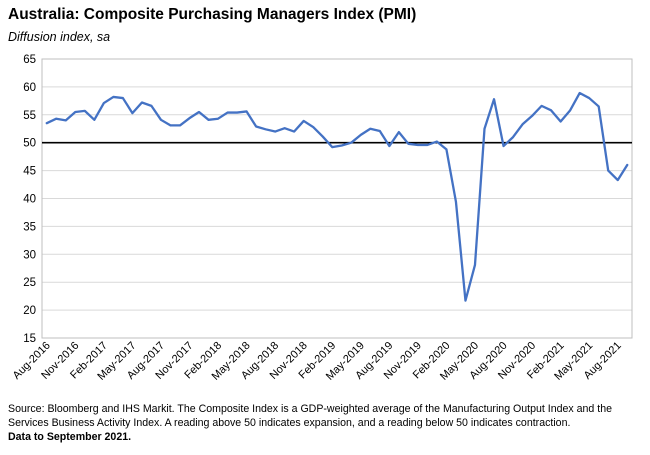  I want to click on y-tick-label: 55, so click(29, 116).